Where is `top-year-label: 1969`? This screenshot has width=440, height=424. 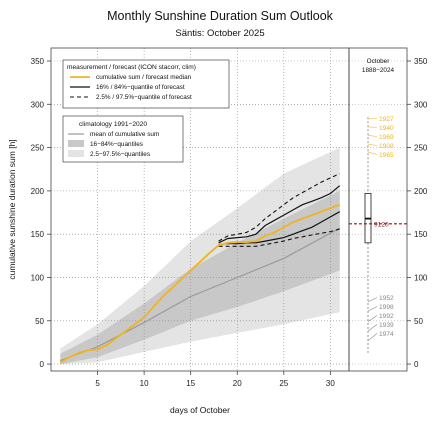
top-year-label: 1969 is located at coordinates (386, 137).